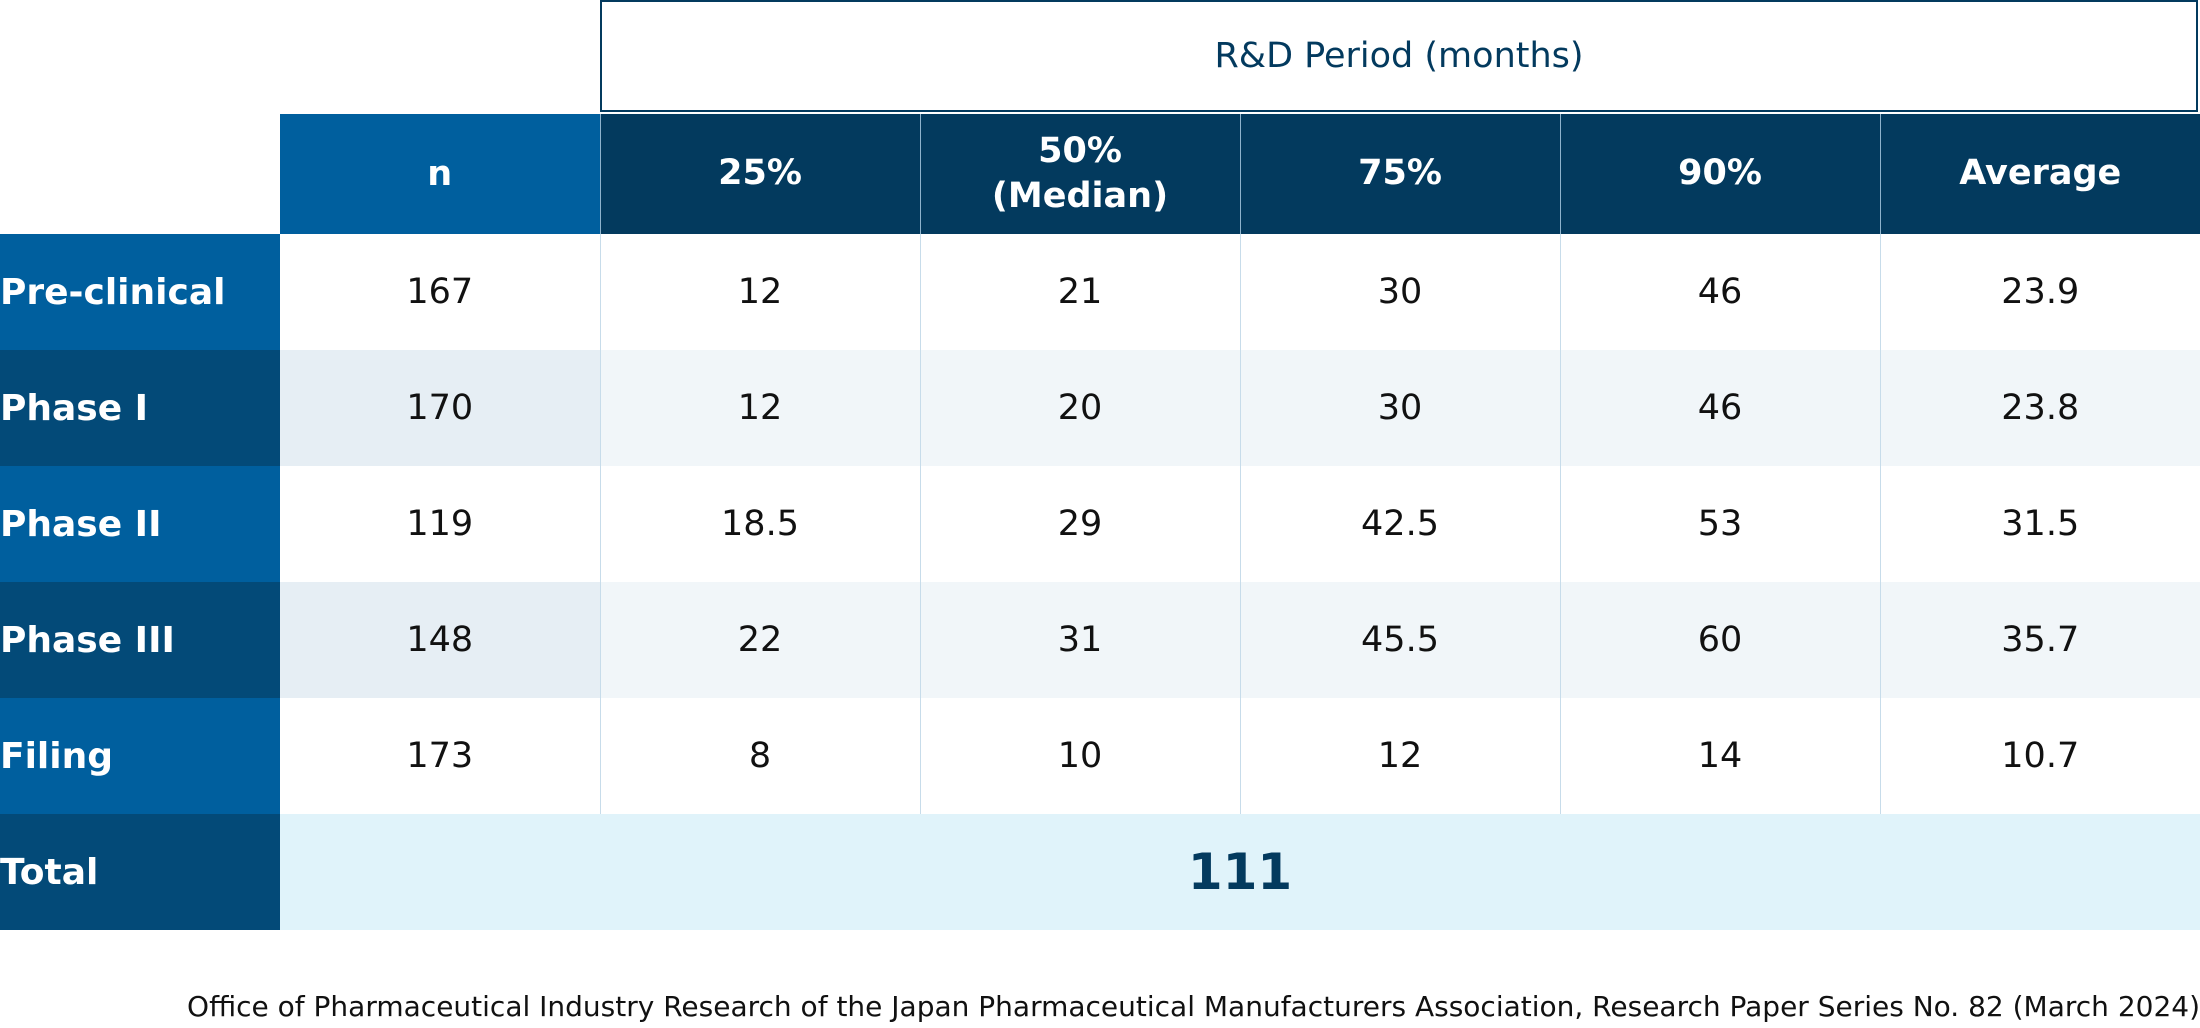  Describe the element at coordinates (1719, 174) in the screenshot. I see `column-header-90: 90%` at that location.